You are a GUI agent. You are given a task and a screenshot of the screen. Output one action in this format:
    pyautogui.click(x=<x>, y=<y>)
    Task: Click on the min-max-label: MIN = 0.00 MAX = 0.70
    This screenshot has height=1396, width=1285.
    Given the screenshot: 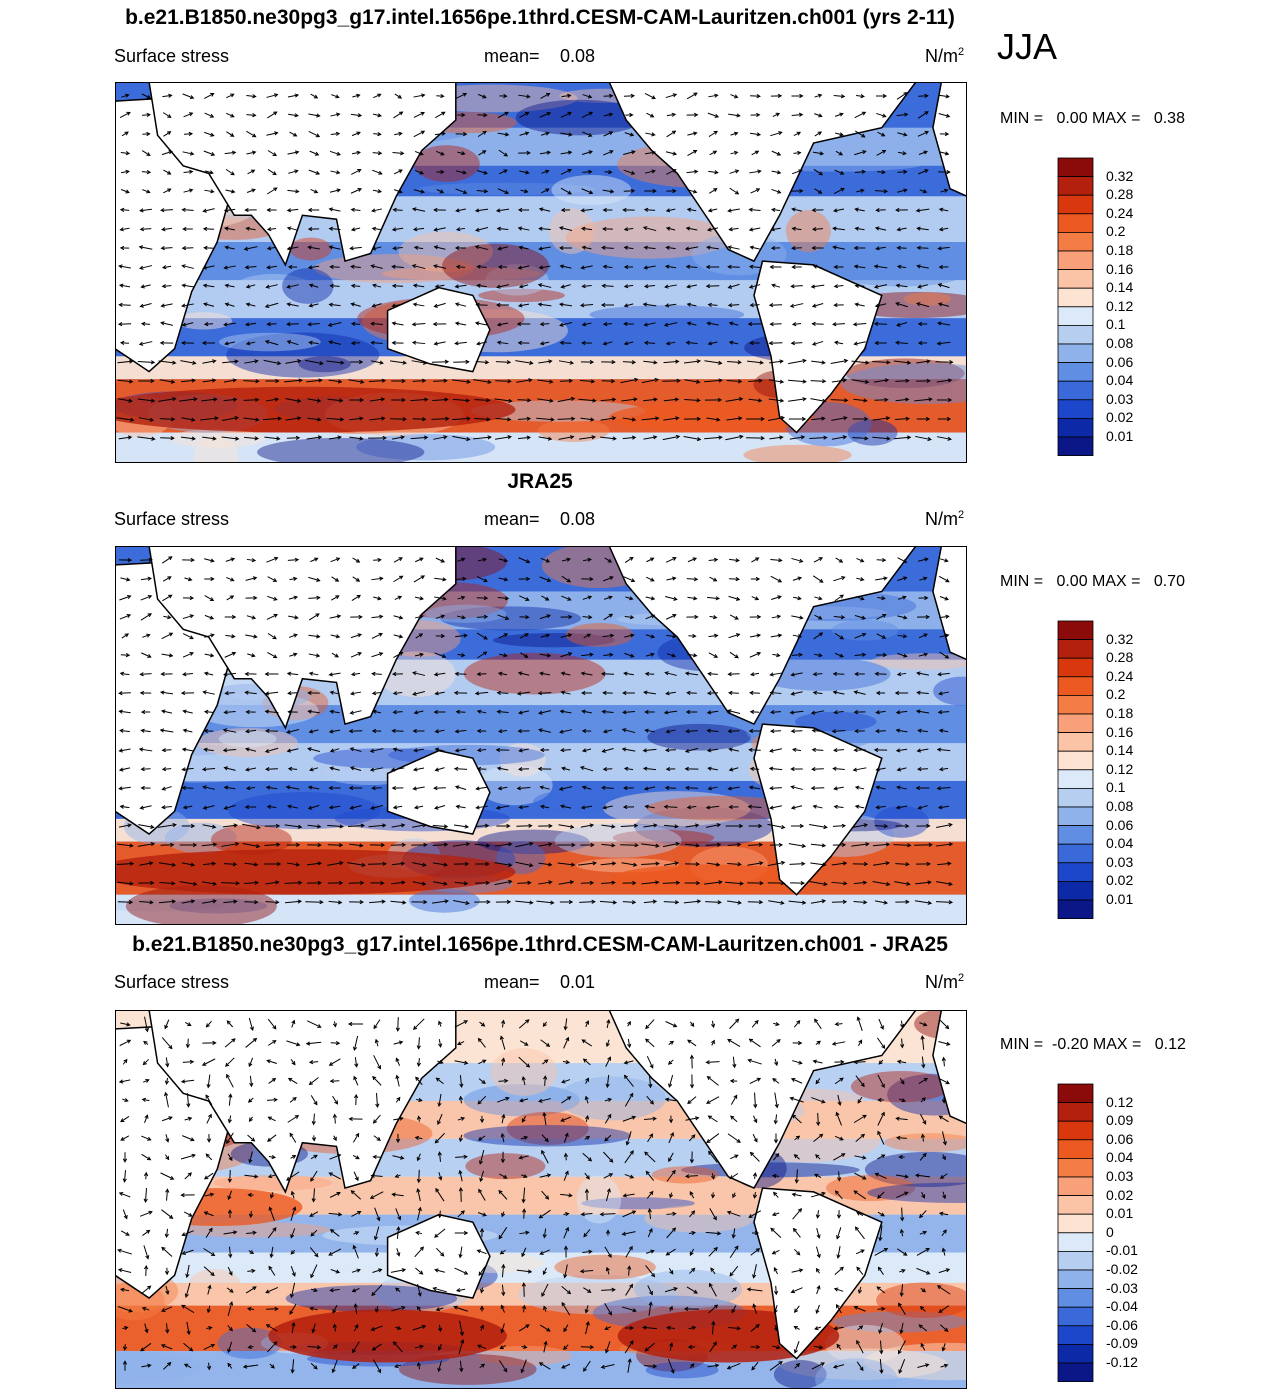 What is the action you would take?
    pyautogui.click(x=1092, y=581)
    